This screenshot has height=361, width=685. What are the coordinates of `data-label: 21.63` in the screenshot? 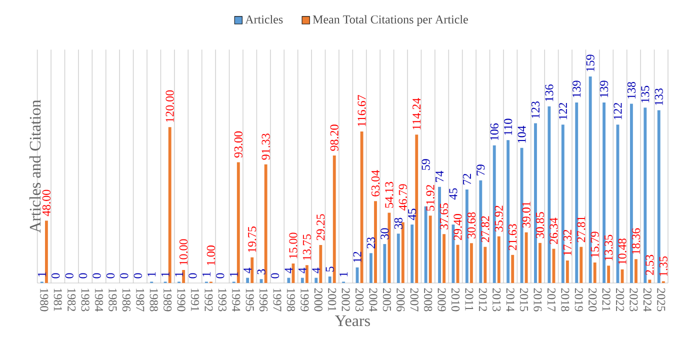 It's located at (512, 237).